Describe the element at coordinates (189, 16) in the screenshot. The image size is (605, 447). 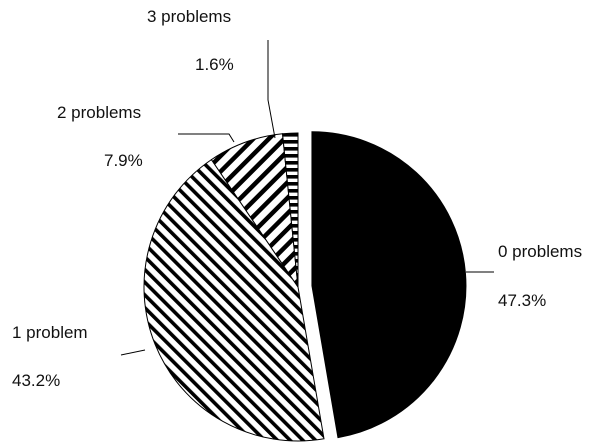
I see `slice-label-3-problems: 3 problems` at that location.